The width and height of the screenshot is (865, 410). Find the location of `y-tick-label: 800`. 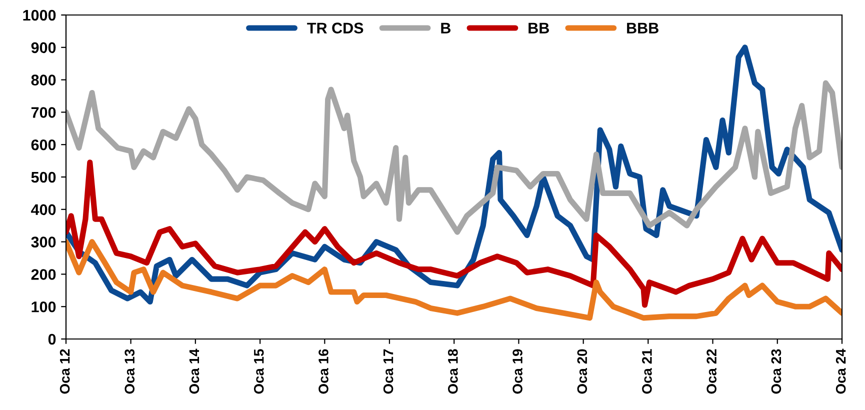

y-tick-label: 800 is located at coordinates (43, 80).